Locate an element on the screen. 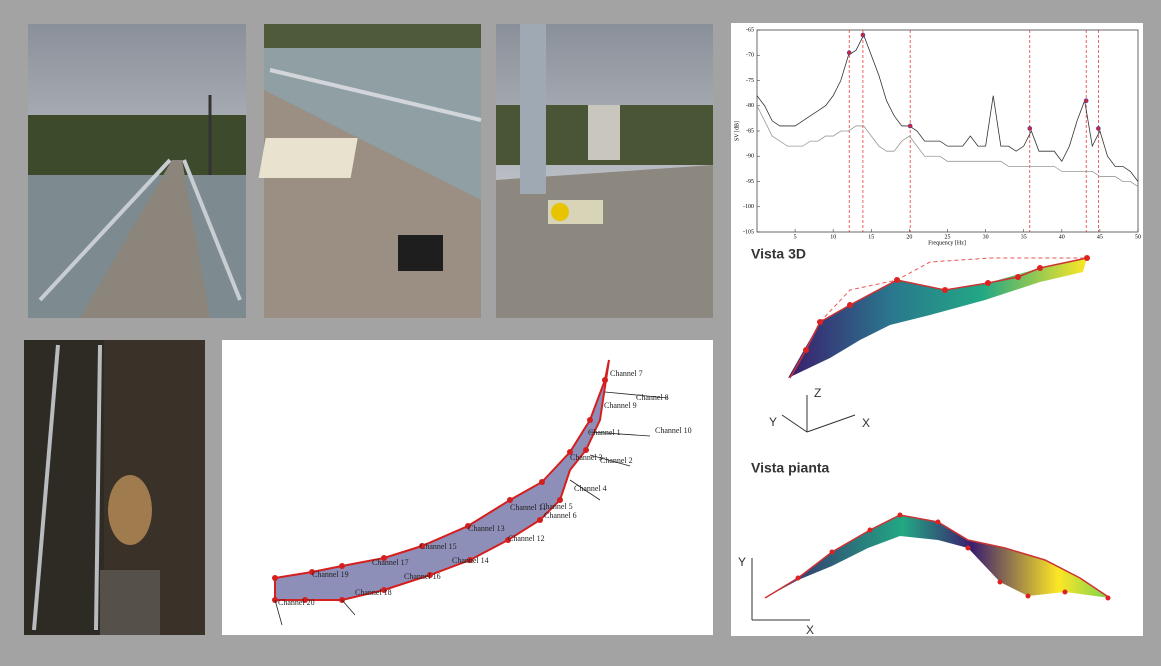 This screenshot has width=1161, height=666. channel-label: Channel 20 is located at coordinates (296, 602).